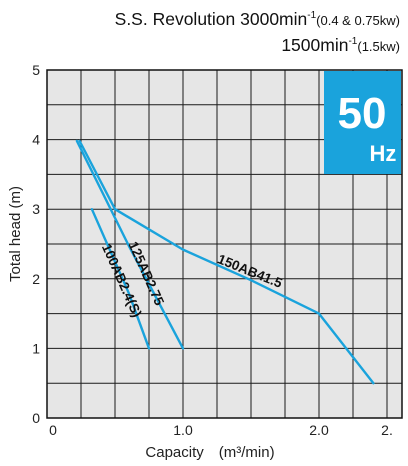 The width and height of the screenshot is (408, 466). I want to click on x-tick-labels: 0 1.0 2.0 2., so click(221, 430).